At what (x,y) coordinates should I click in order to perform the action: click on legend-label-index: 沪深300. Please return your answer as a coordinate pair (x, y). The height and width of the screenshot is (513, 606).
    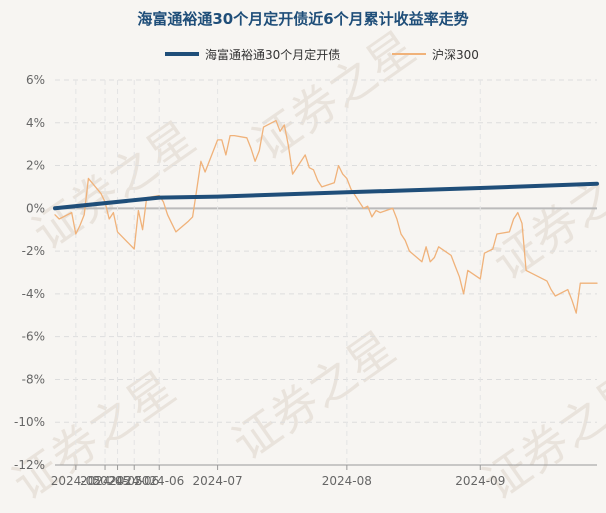
    Looking at the image, I should click on (455, 54).